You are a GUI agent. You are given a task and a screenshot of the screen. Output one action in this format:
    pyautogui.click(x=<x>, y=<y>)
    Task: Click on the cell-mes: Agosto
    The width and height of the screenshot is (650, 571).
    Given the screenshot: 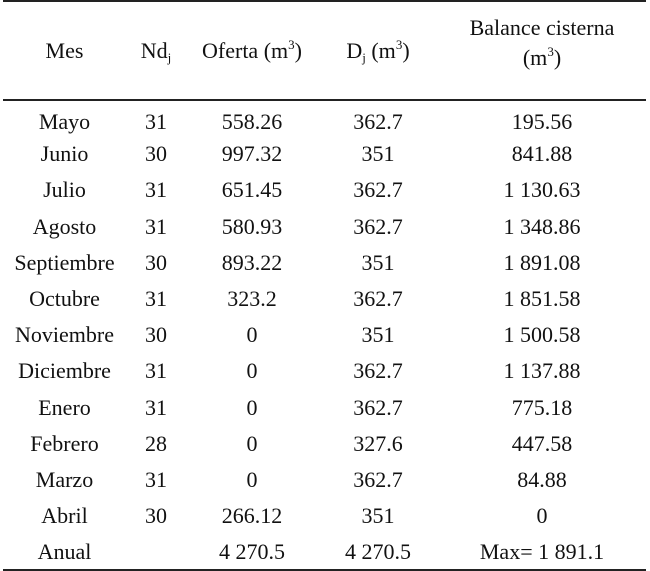 What is the action you would take?
    pyautogui.click(x=64, y=226)
    